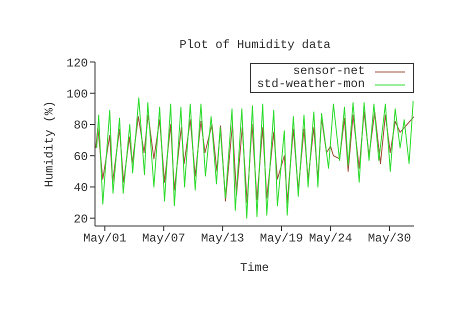 This screenshot has height=335, width=474. Describe the element at coordinates (330, 239) in the screenshot. I see `x-tick-label: May/24` at that location.